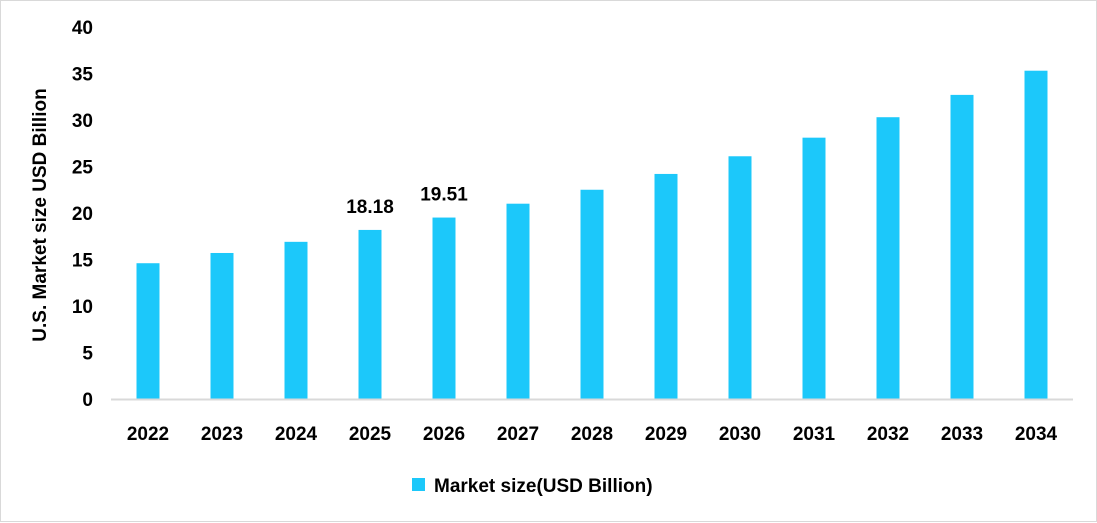 The height and width of the screenshot is (523, 1097). What do you see at coordinates (1036, 434) in the screenshot?
I see `x-tick-label: 2034` at bounding box center [1036, 434].